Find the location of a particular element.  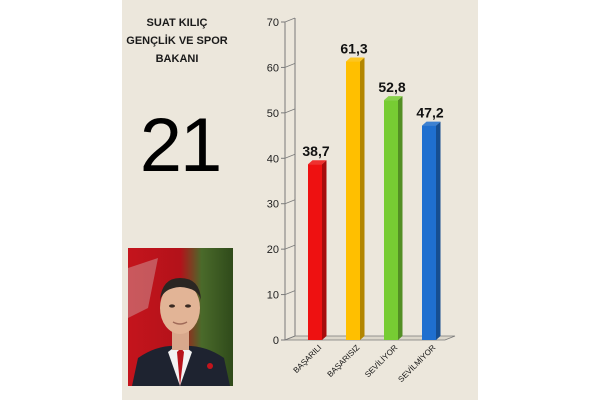

category-label: BAŞARISIZ is located at coordinates (343, 361).